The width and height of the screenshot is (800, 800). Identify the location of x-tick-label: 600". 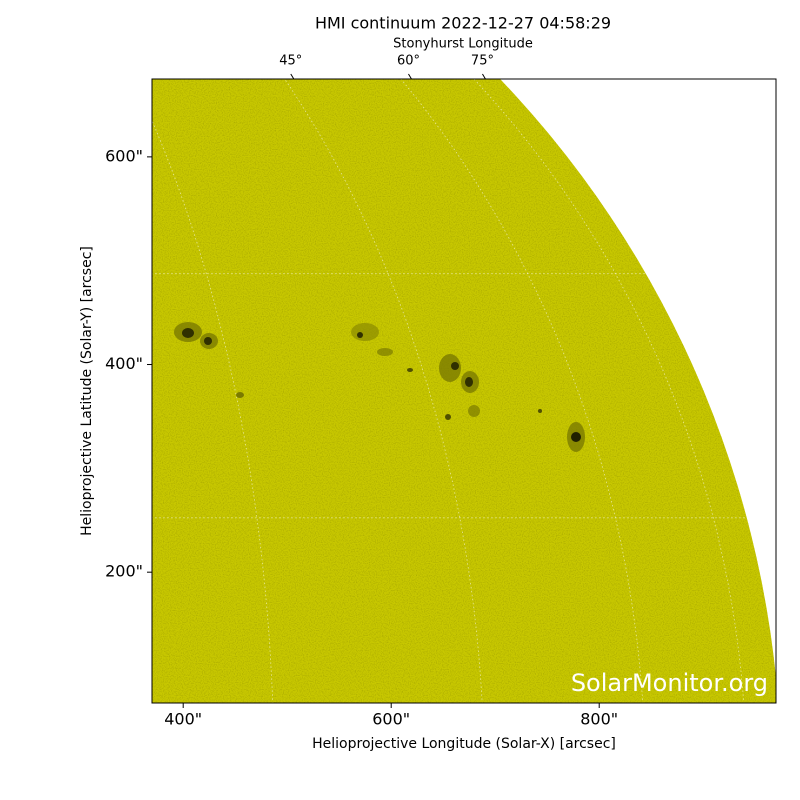
(391, 719).